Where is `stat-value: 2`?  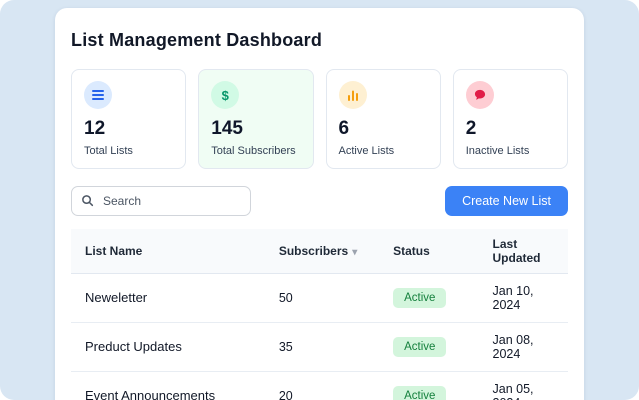
stat-value: 2 is located at coordinates (471, 128).